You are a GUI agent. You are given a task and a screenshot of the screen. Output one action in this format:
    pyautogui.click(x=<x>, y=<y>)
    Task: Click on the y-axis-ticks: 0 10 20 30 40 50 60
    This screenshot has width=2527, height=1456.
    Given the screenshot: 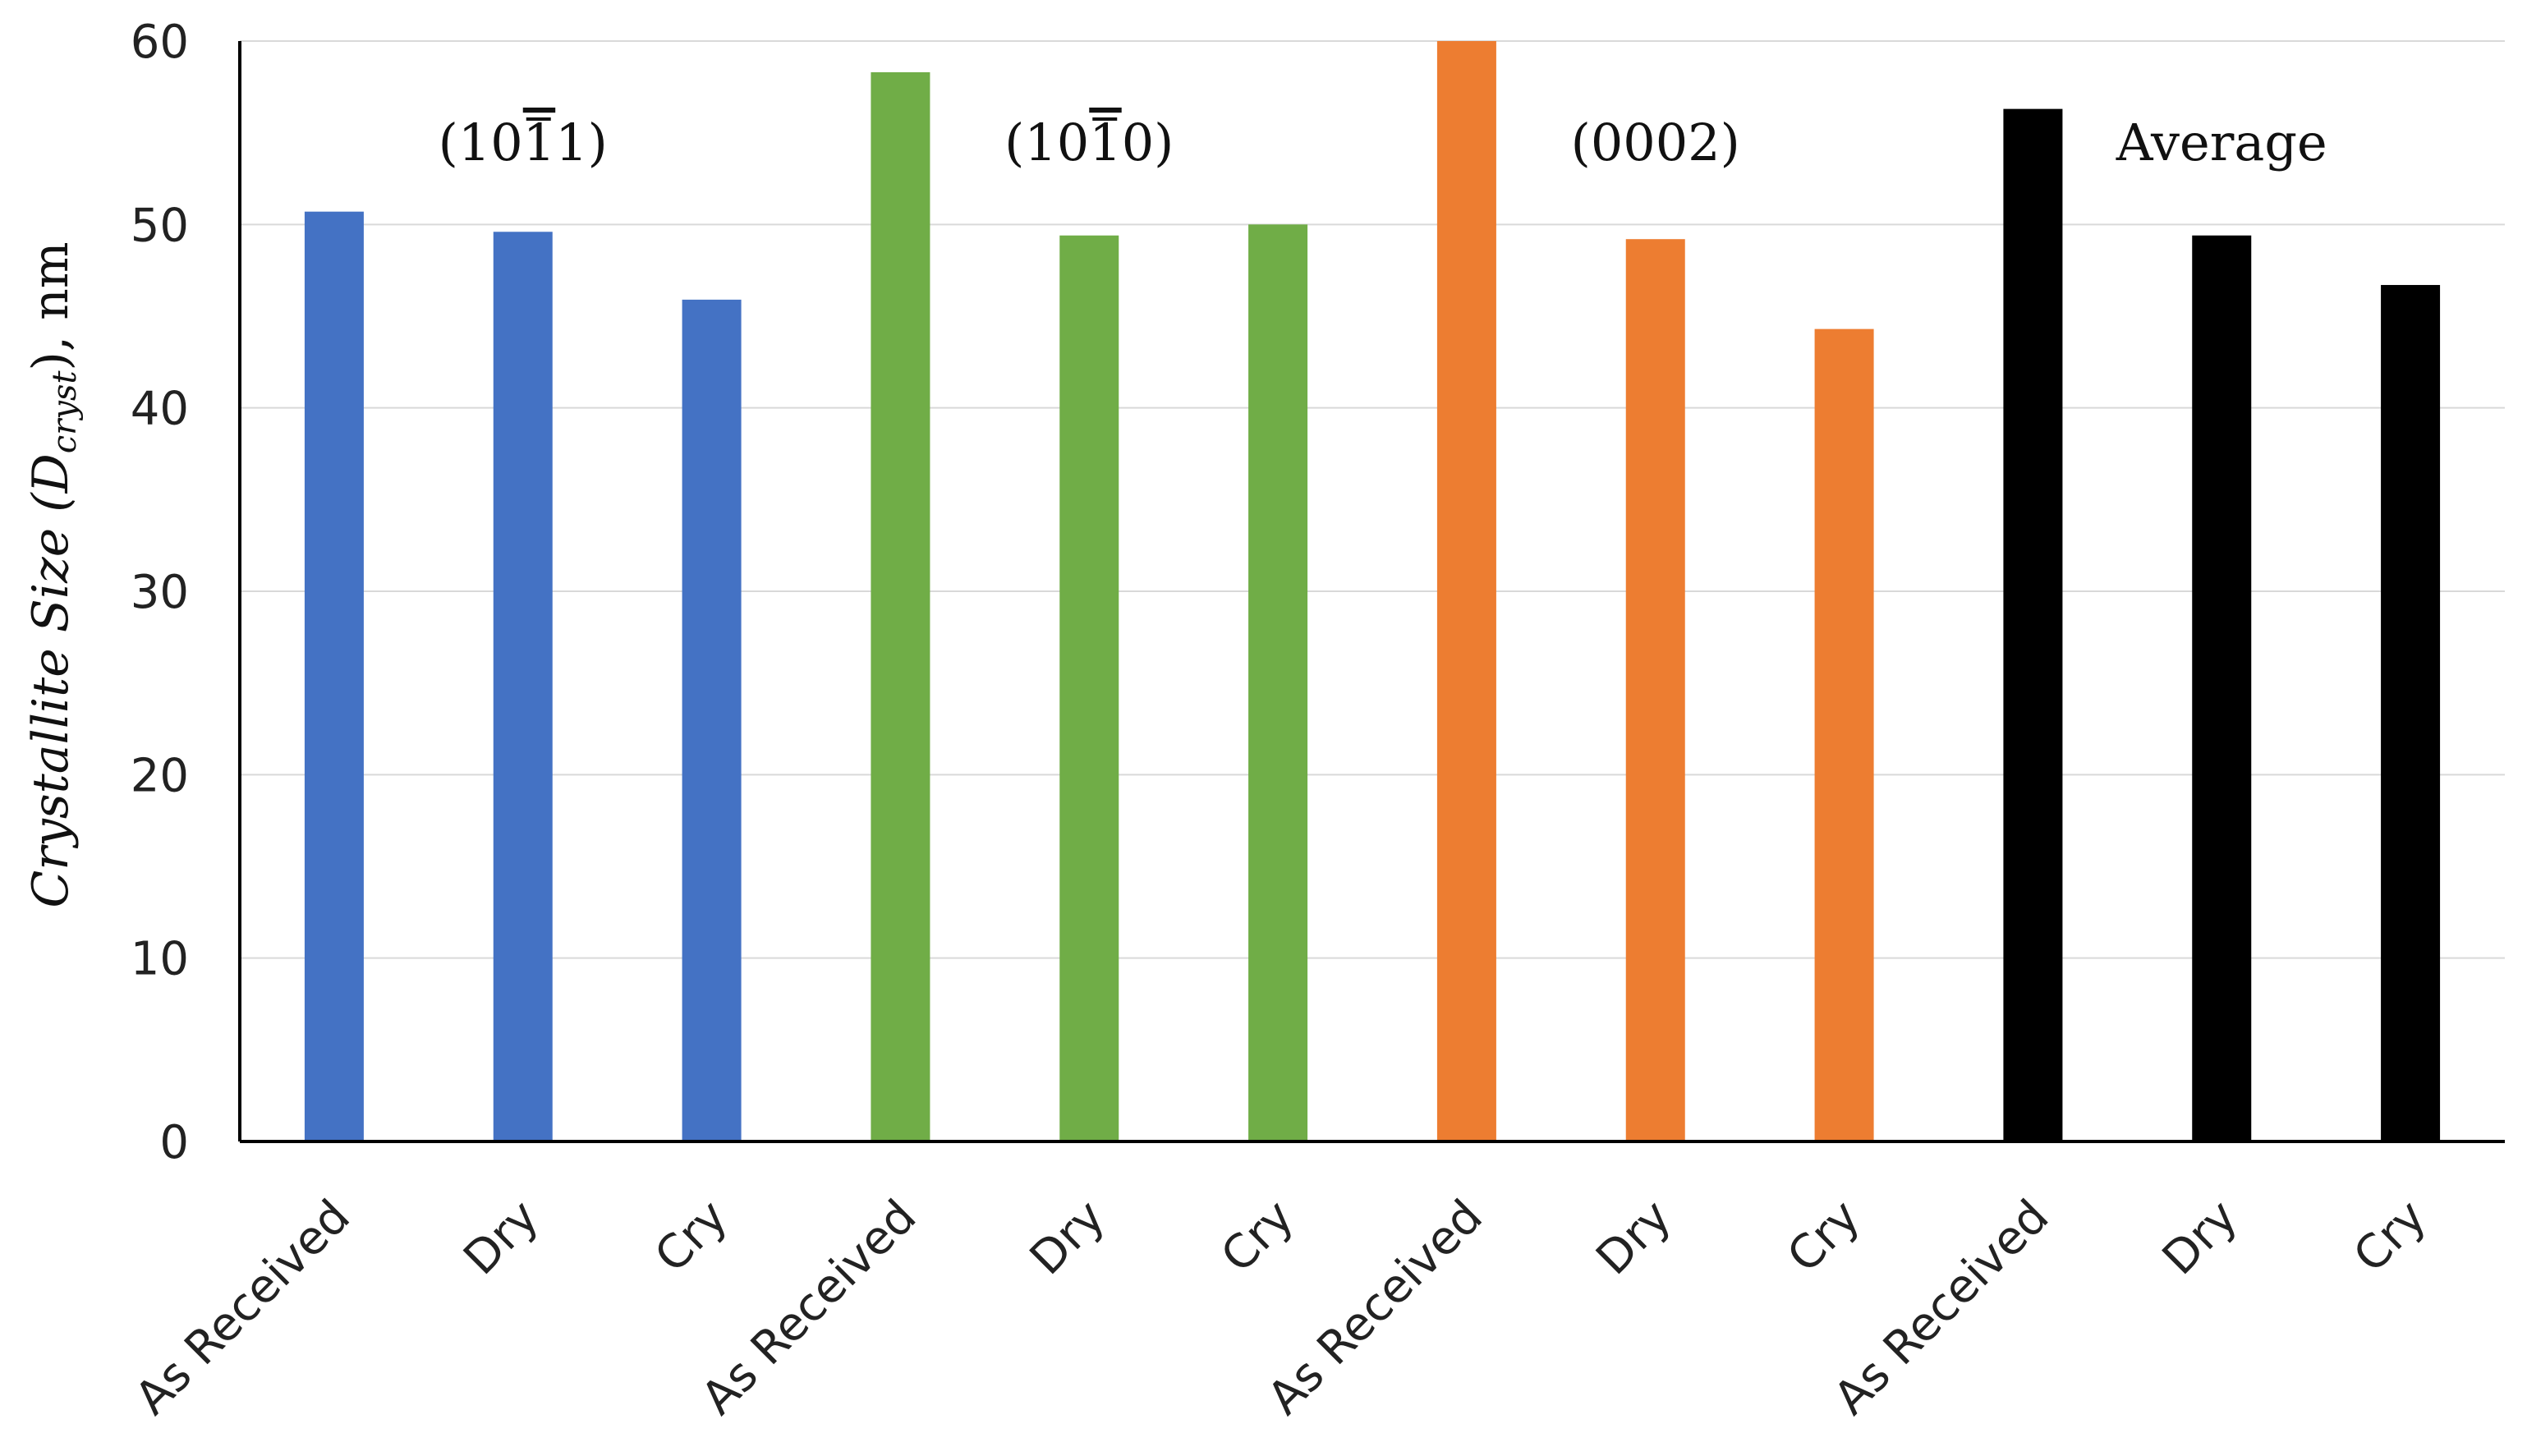 What is the action you would take?
    pyautogui.click(x=160, y=592)
    